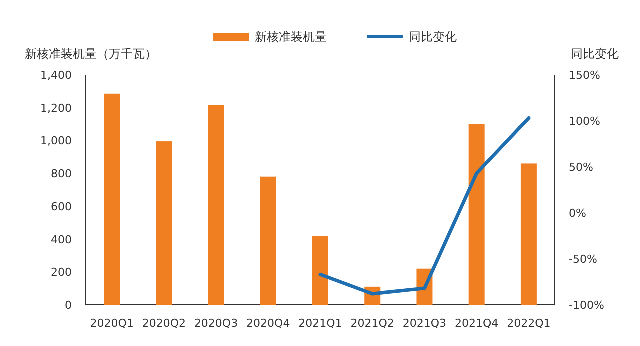 The width and height of the screenshot is (640, 346). What do you see at coordinates (581, 167) in the screenshot?
I see `y2-tick-label: 50%` at bounding box center [581, 167].